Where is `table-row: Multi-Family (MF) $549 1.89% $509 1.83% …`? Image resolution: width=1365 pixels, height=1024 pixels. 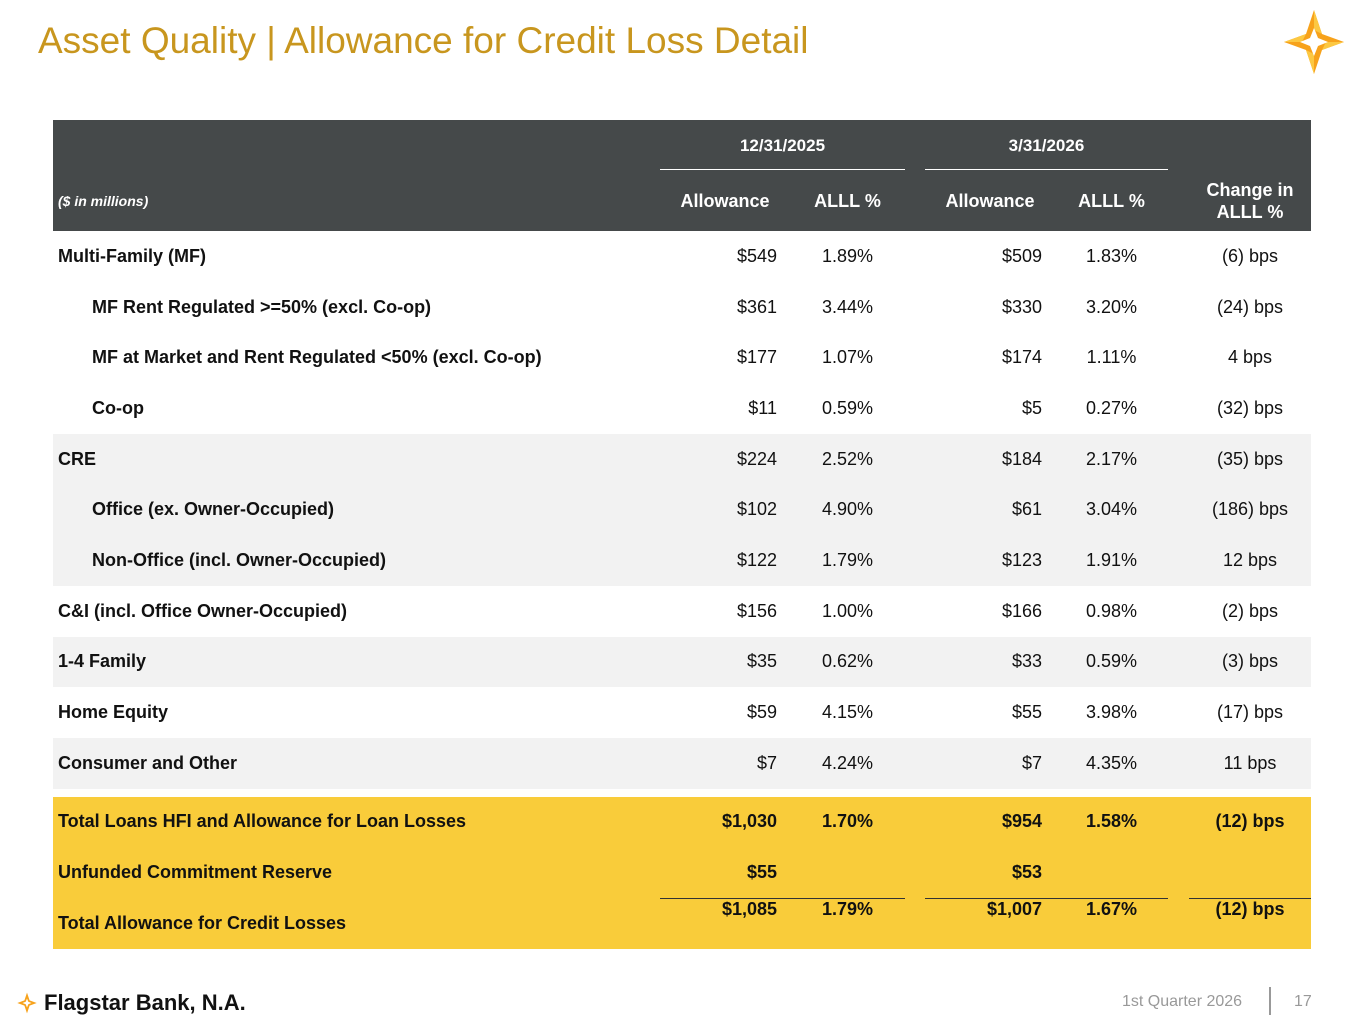 table-row: Multi-Family (MF) $549 1.89% $509 1.83% … is located at coordinates (682, 256).